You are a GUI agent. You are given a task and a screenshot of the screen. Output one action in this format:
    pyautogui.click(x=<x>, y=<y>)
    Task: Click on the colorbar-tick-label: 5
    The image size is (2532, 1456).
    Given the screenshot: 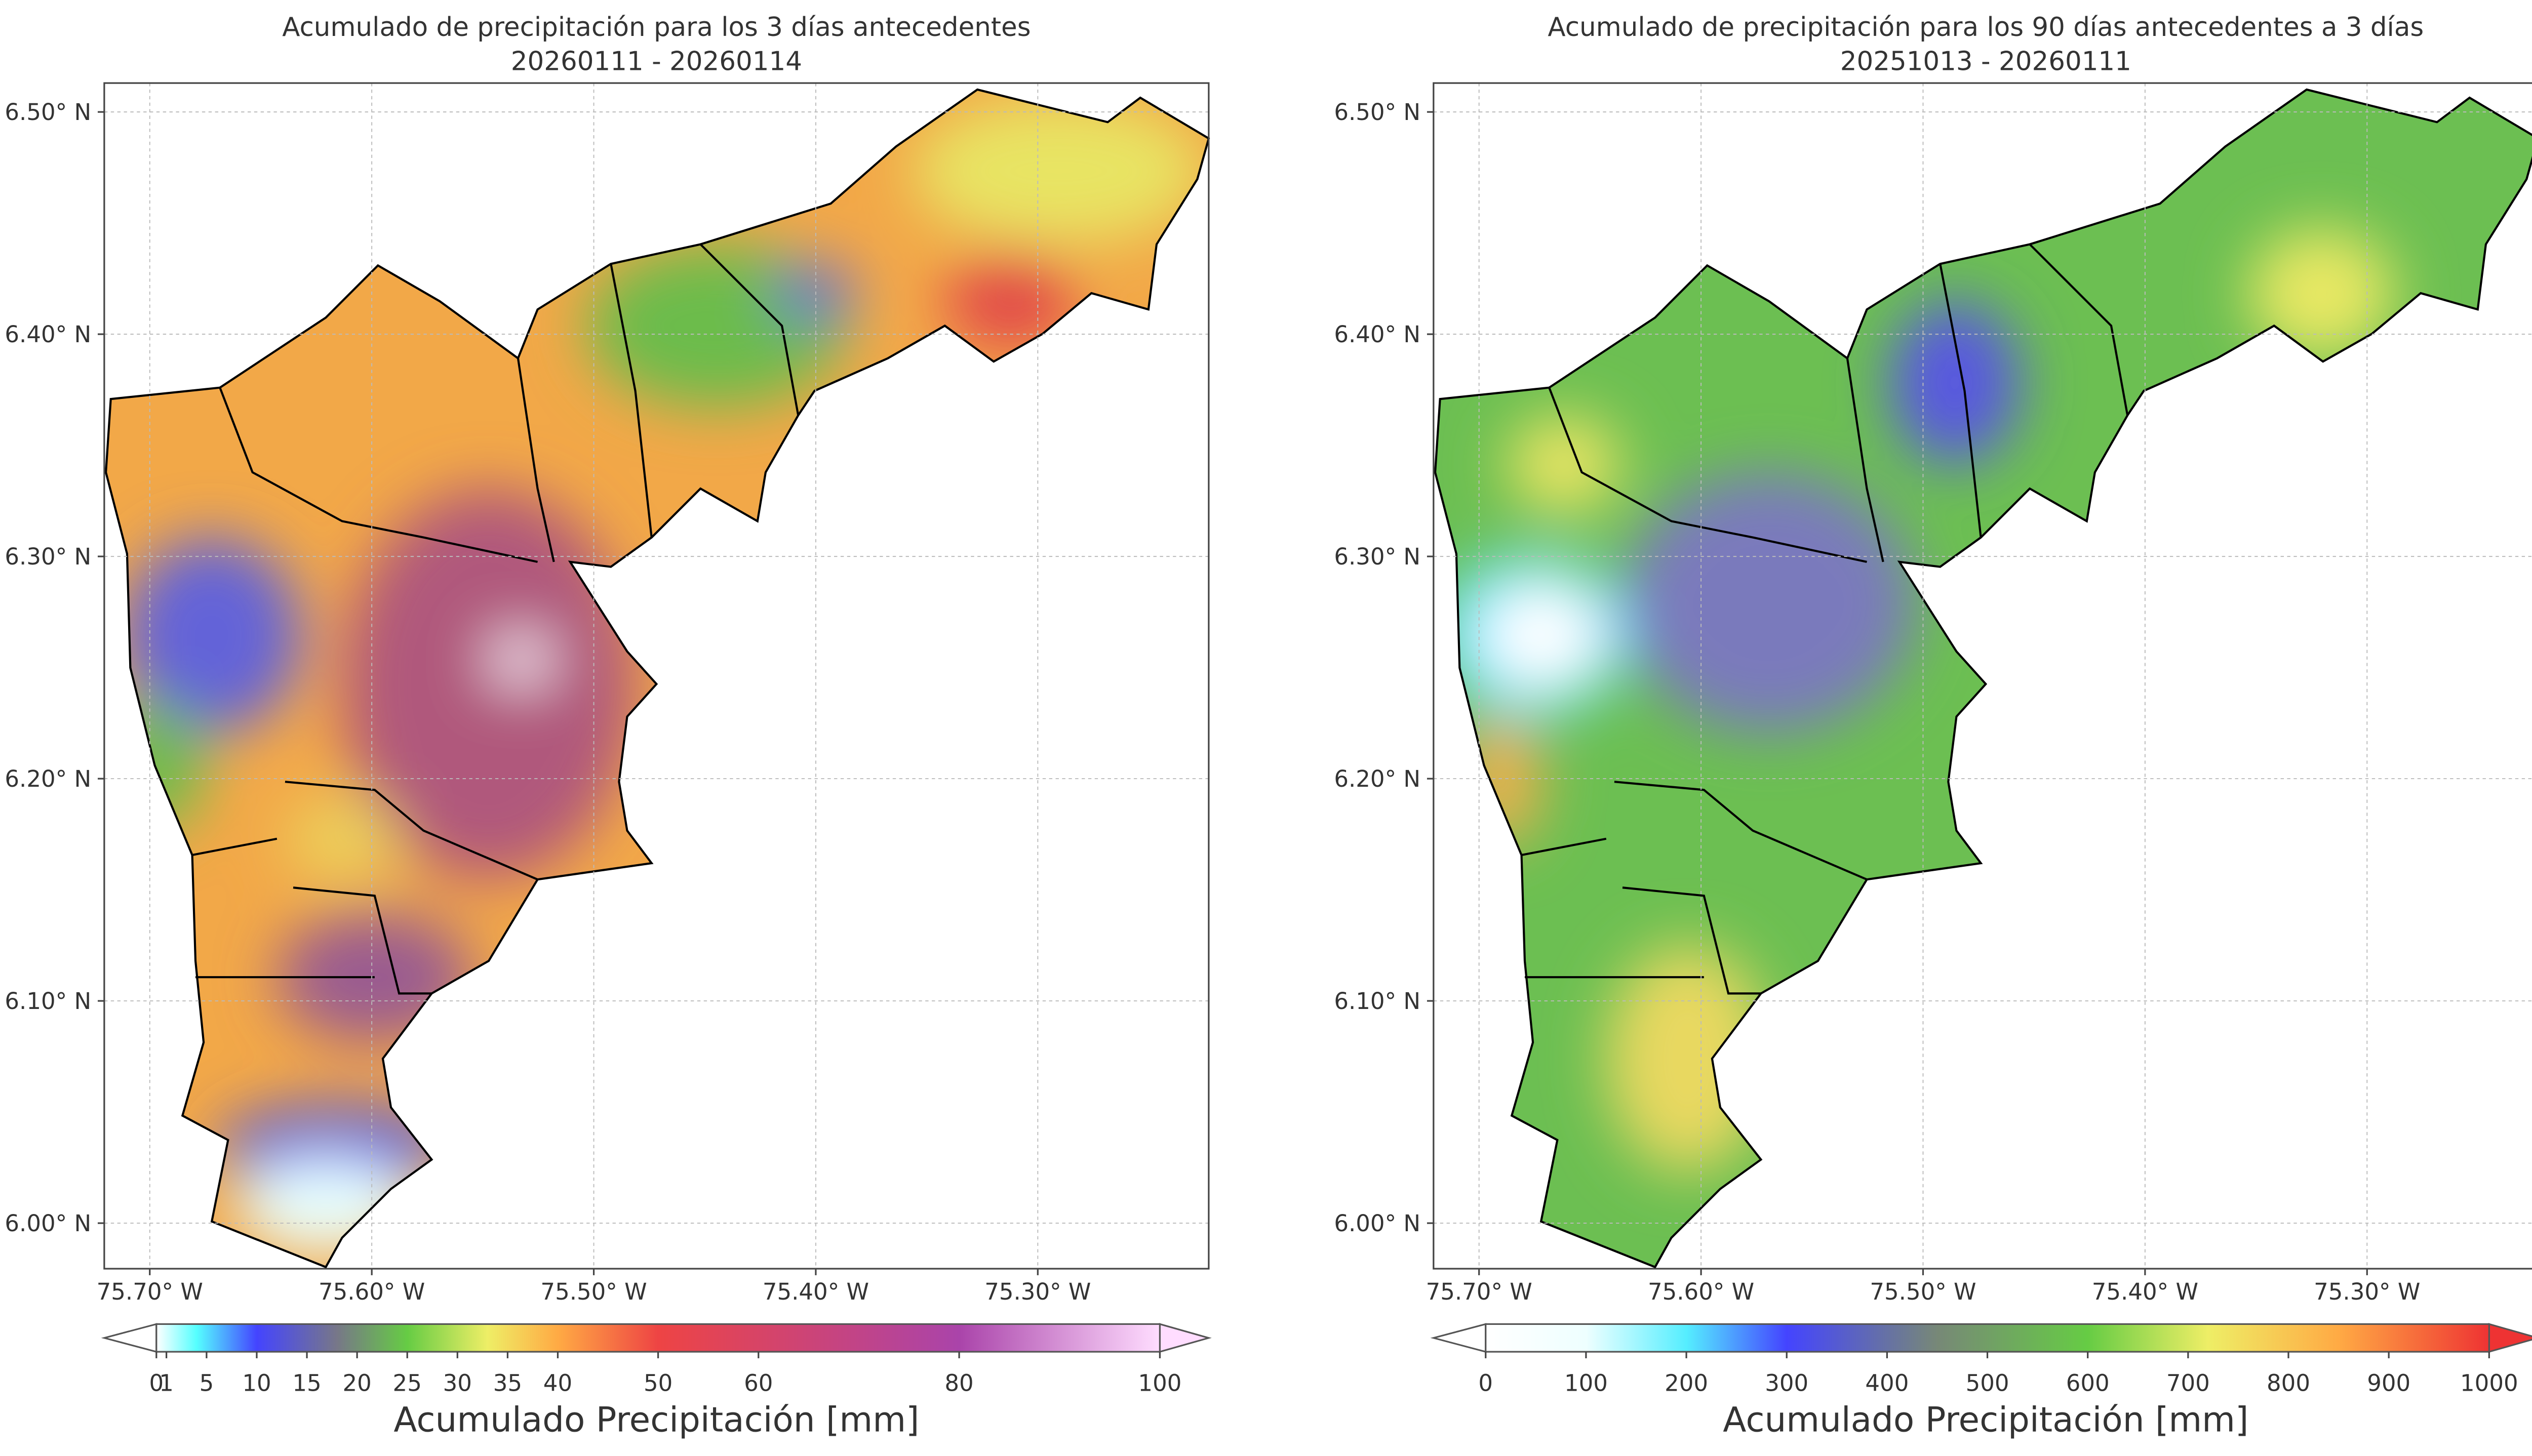 What is the action you would take?
    pyautogui.click(x=207, y=1382)
    